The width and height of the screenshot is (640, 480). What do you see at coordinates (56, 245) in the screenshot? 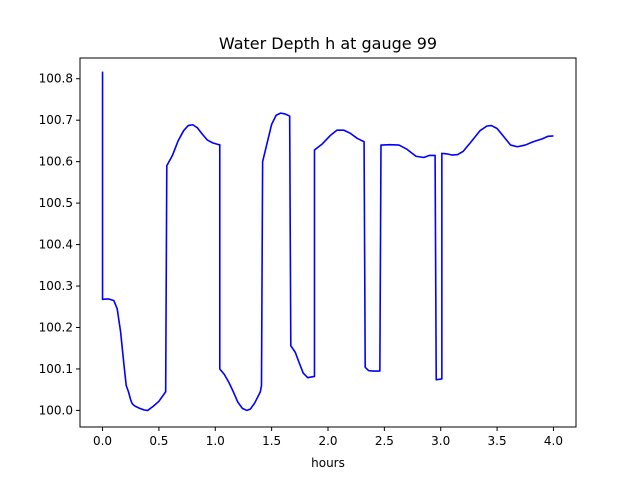
I see `y-tick-label: 100.4` at bounding box center [56, 245].